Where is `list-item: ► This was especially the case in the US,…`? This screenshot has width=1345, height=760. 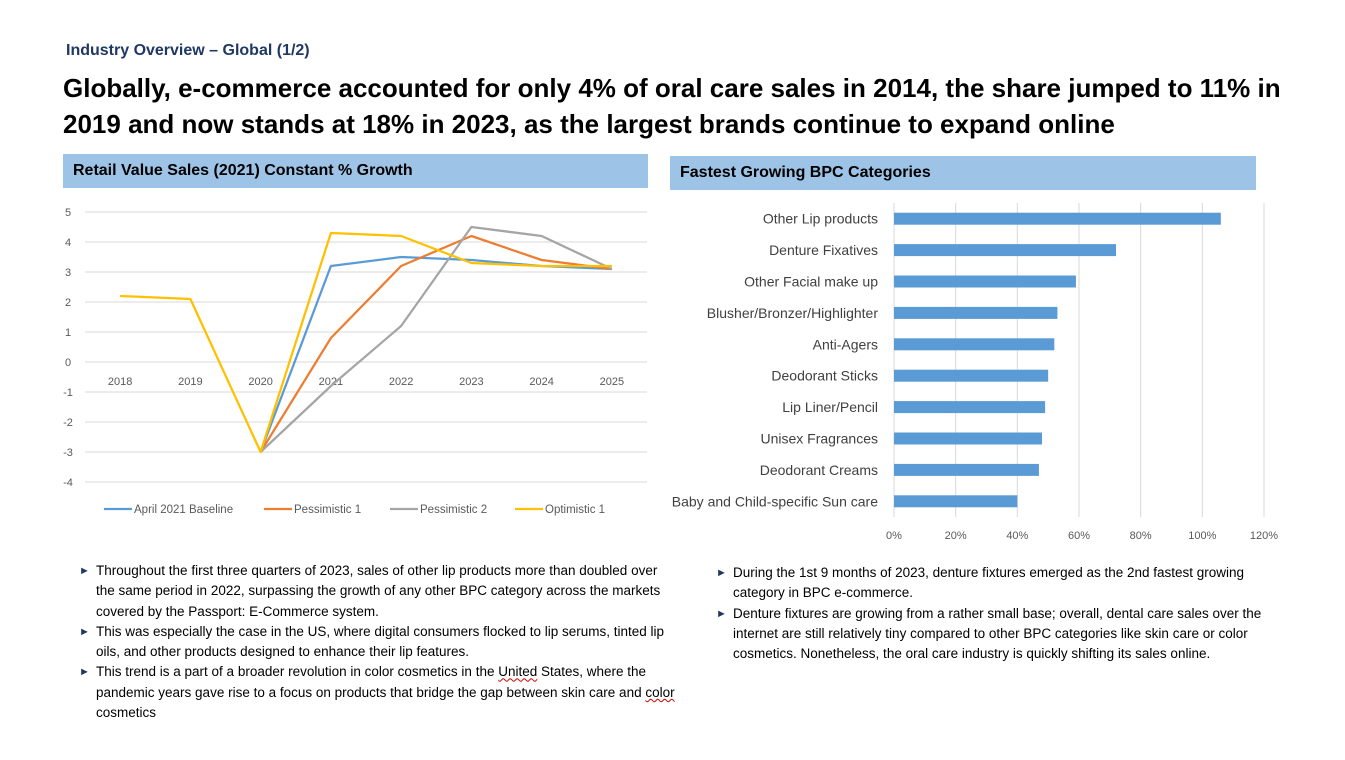
list-item: ► This was especially the case in the US,… is located at coordinates (379, 642).